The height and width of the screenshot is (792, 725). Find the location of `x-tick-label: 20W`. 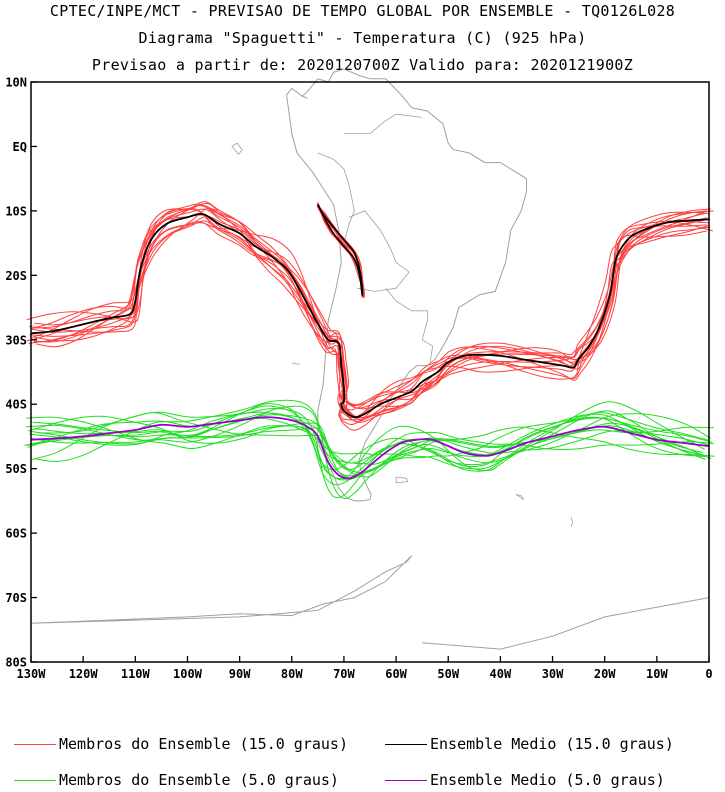

x-tick-label: 20W is located at coordinates (605, 674).